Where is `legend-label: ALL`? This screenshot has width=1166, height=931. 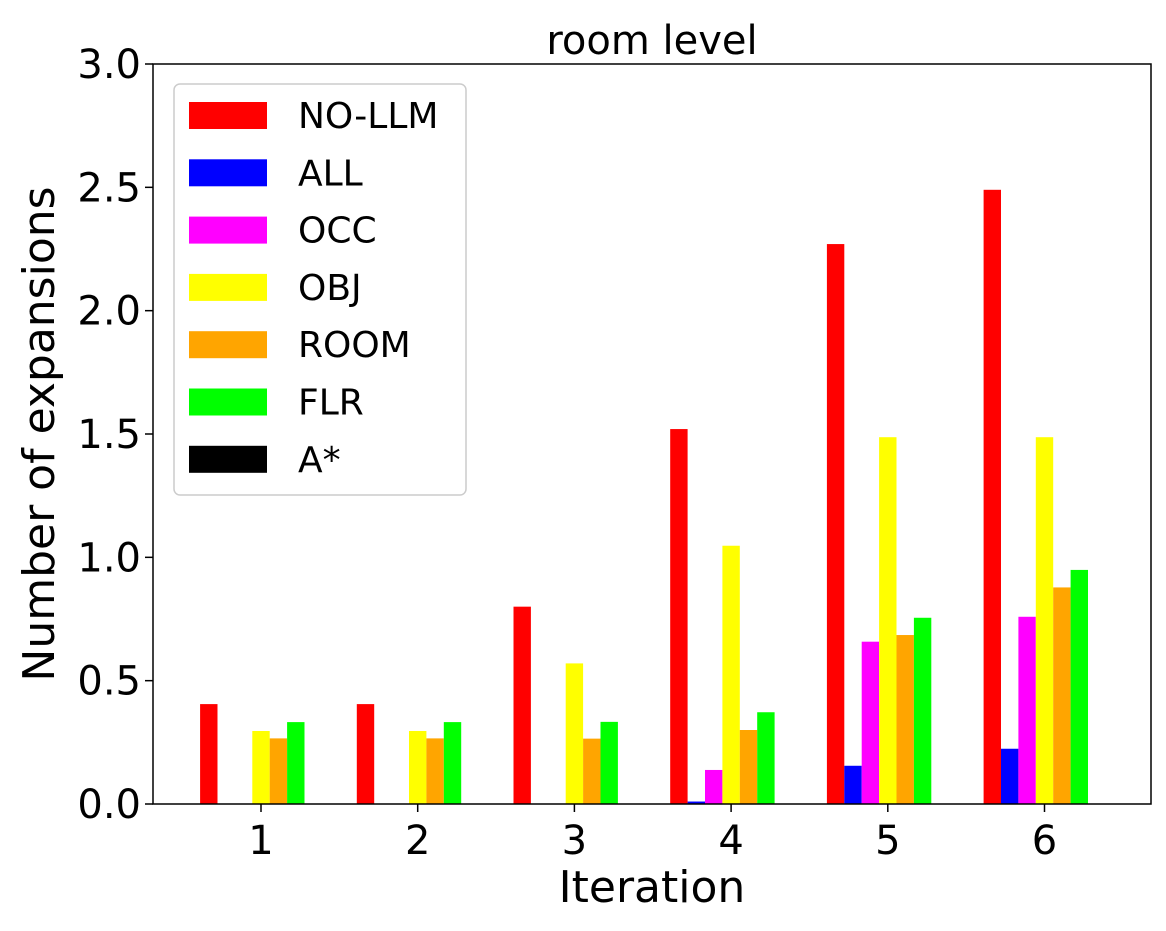
legend-label: ALL is located at coordinates (330, 173).